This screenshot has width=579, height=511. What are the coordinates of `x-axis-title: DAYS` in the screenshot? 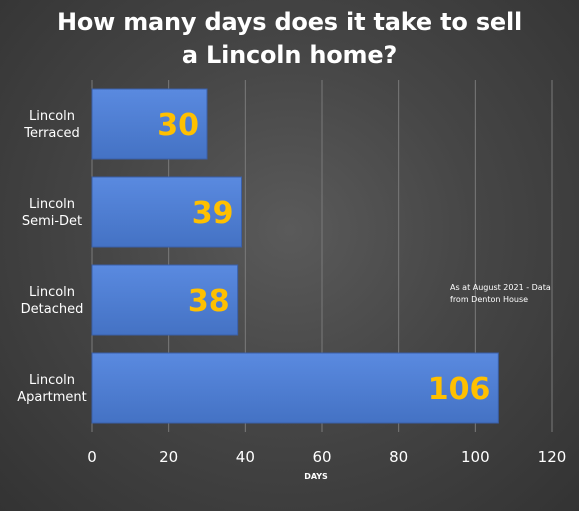 It's located at (316, 476).